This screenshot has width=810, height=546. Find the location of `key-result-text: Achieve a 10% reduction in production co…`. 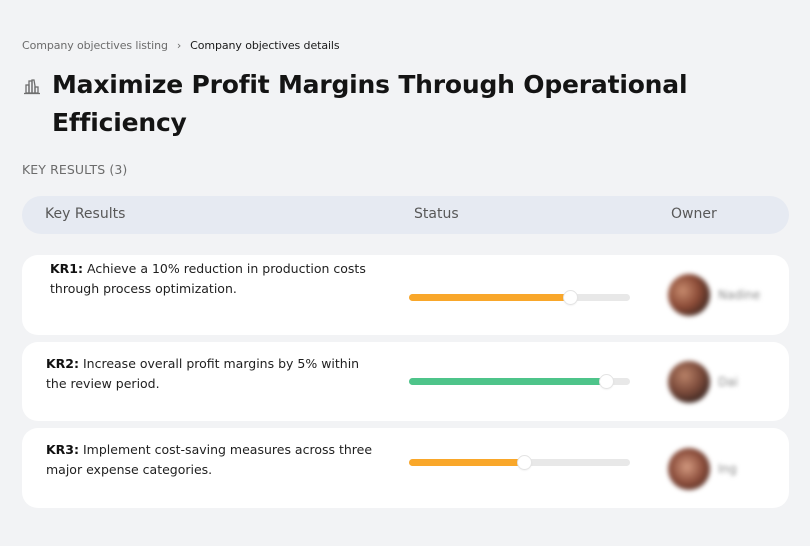

key-result-text: Achieve a 10% reduction in production co… is located at coordinates (208, 278).